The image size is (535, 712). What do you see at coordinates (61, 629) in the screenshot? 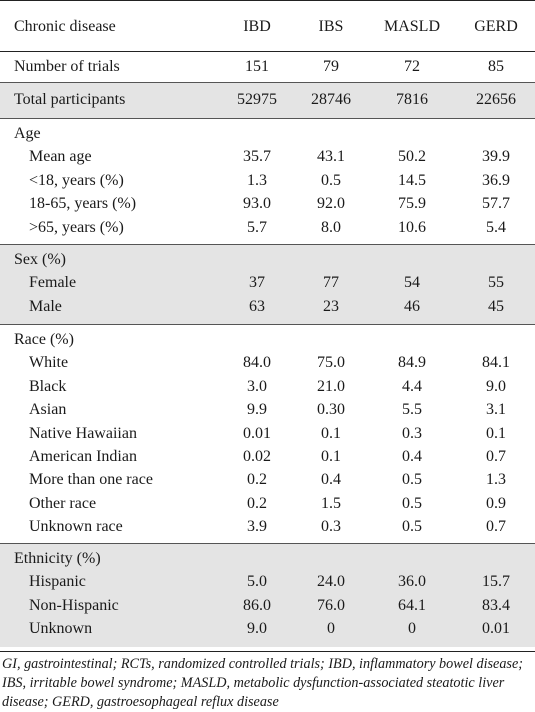
I see `row-label: Unknown` at bounding box center [61, 629].